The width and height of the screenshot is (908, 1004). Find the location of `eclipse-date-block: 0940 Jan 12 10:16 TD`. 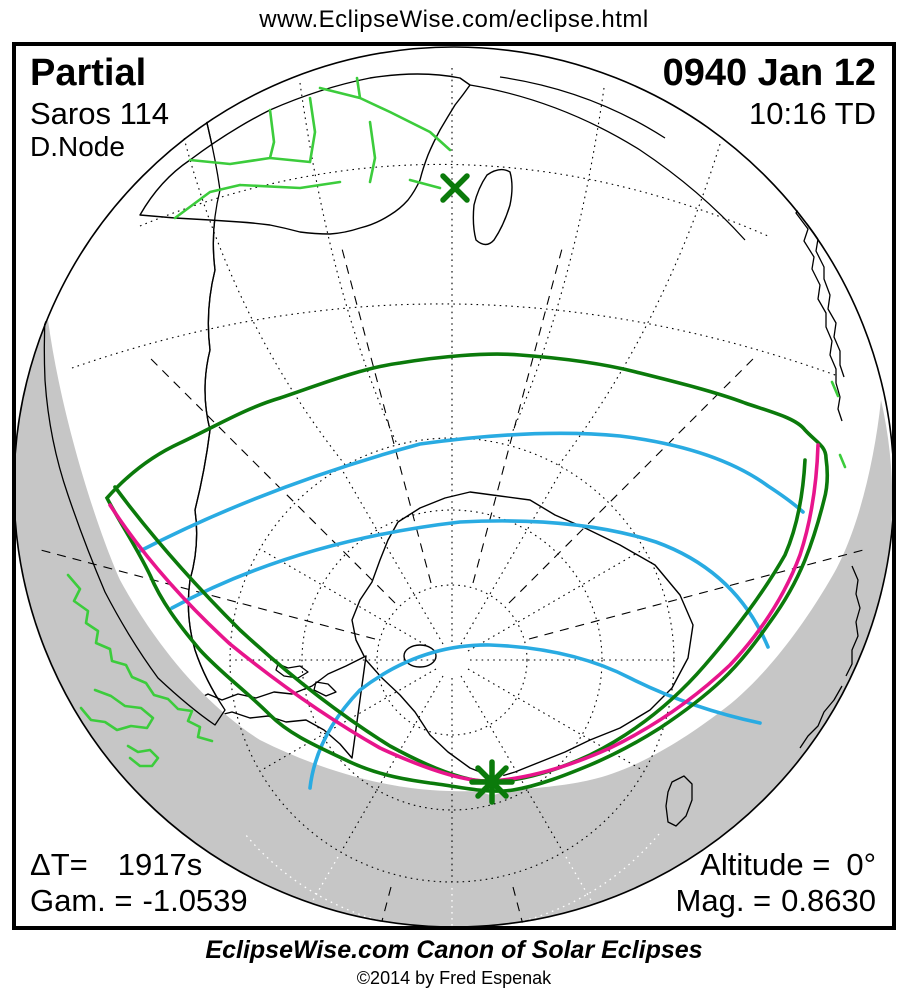

eclipse-date-block: 0940 Jan 12 10:16 TD is located at coordinates (769, 91).